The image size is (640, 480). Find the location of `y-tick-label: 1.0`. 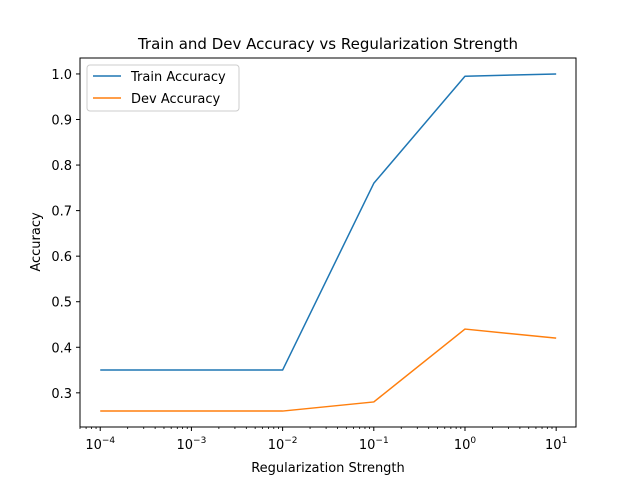

y-tick-label: 1.0 is located at coordinates (61, 75).